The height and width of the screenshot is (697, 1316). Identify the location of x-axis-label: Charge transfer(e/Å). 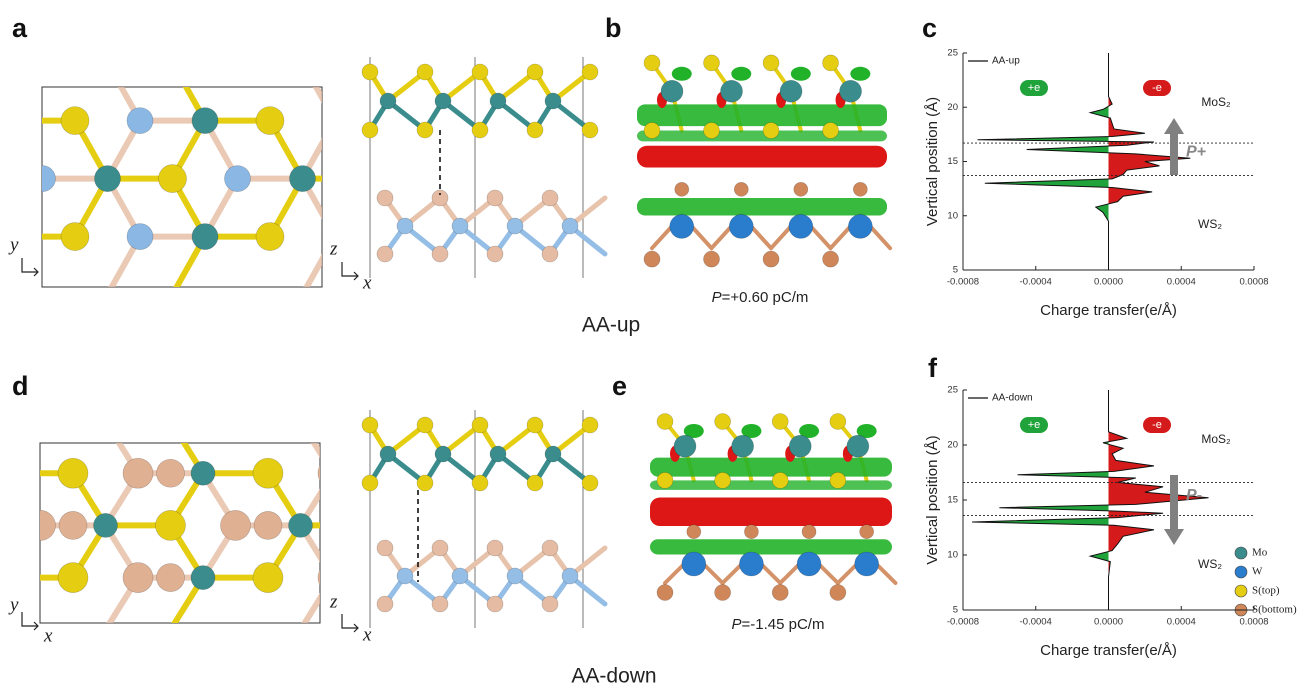
(1108, 310).